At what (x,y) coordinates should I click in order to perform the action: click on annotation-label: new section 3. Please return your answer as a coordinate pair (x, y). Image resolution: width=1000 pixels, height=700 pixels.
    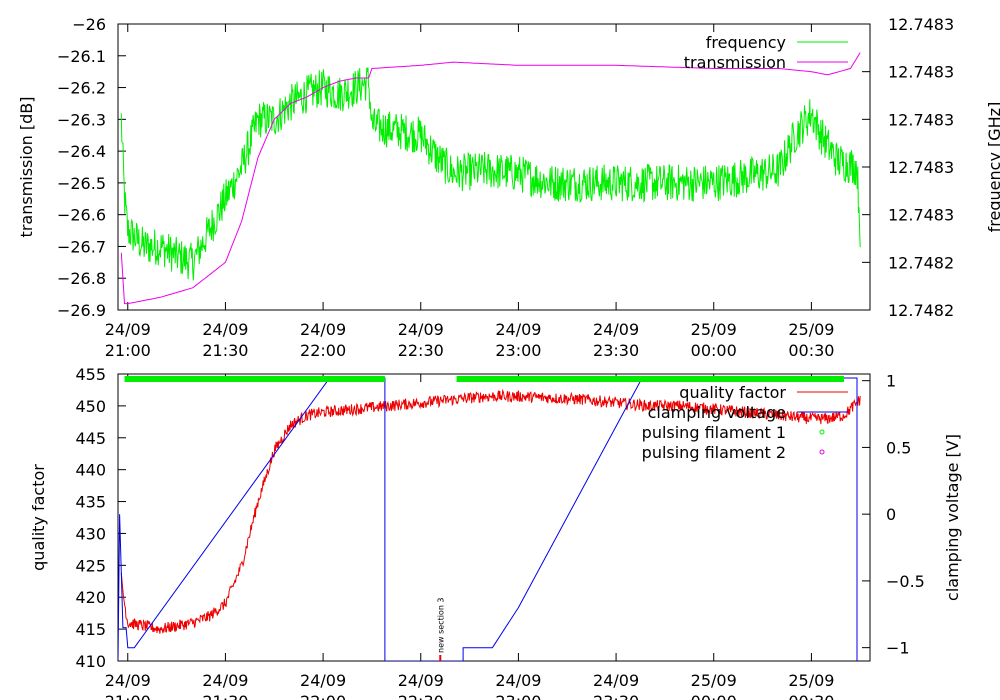
    Looking at the image, I should click on (440, 625).